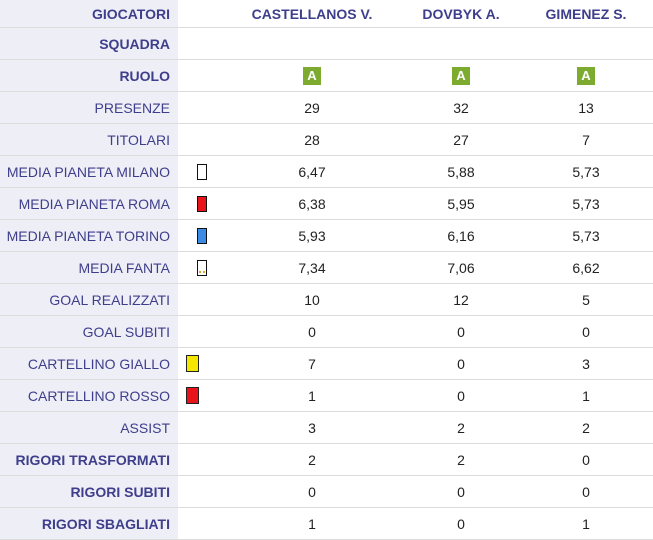 This screenshot has width=653, height=540. Describe the element at coordinates (326, 108) in the screenshot. I see `stat-row: PRESENZE 29 32 13` at that location.